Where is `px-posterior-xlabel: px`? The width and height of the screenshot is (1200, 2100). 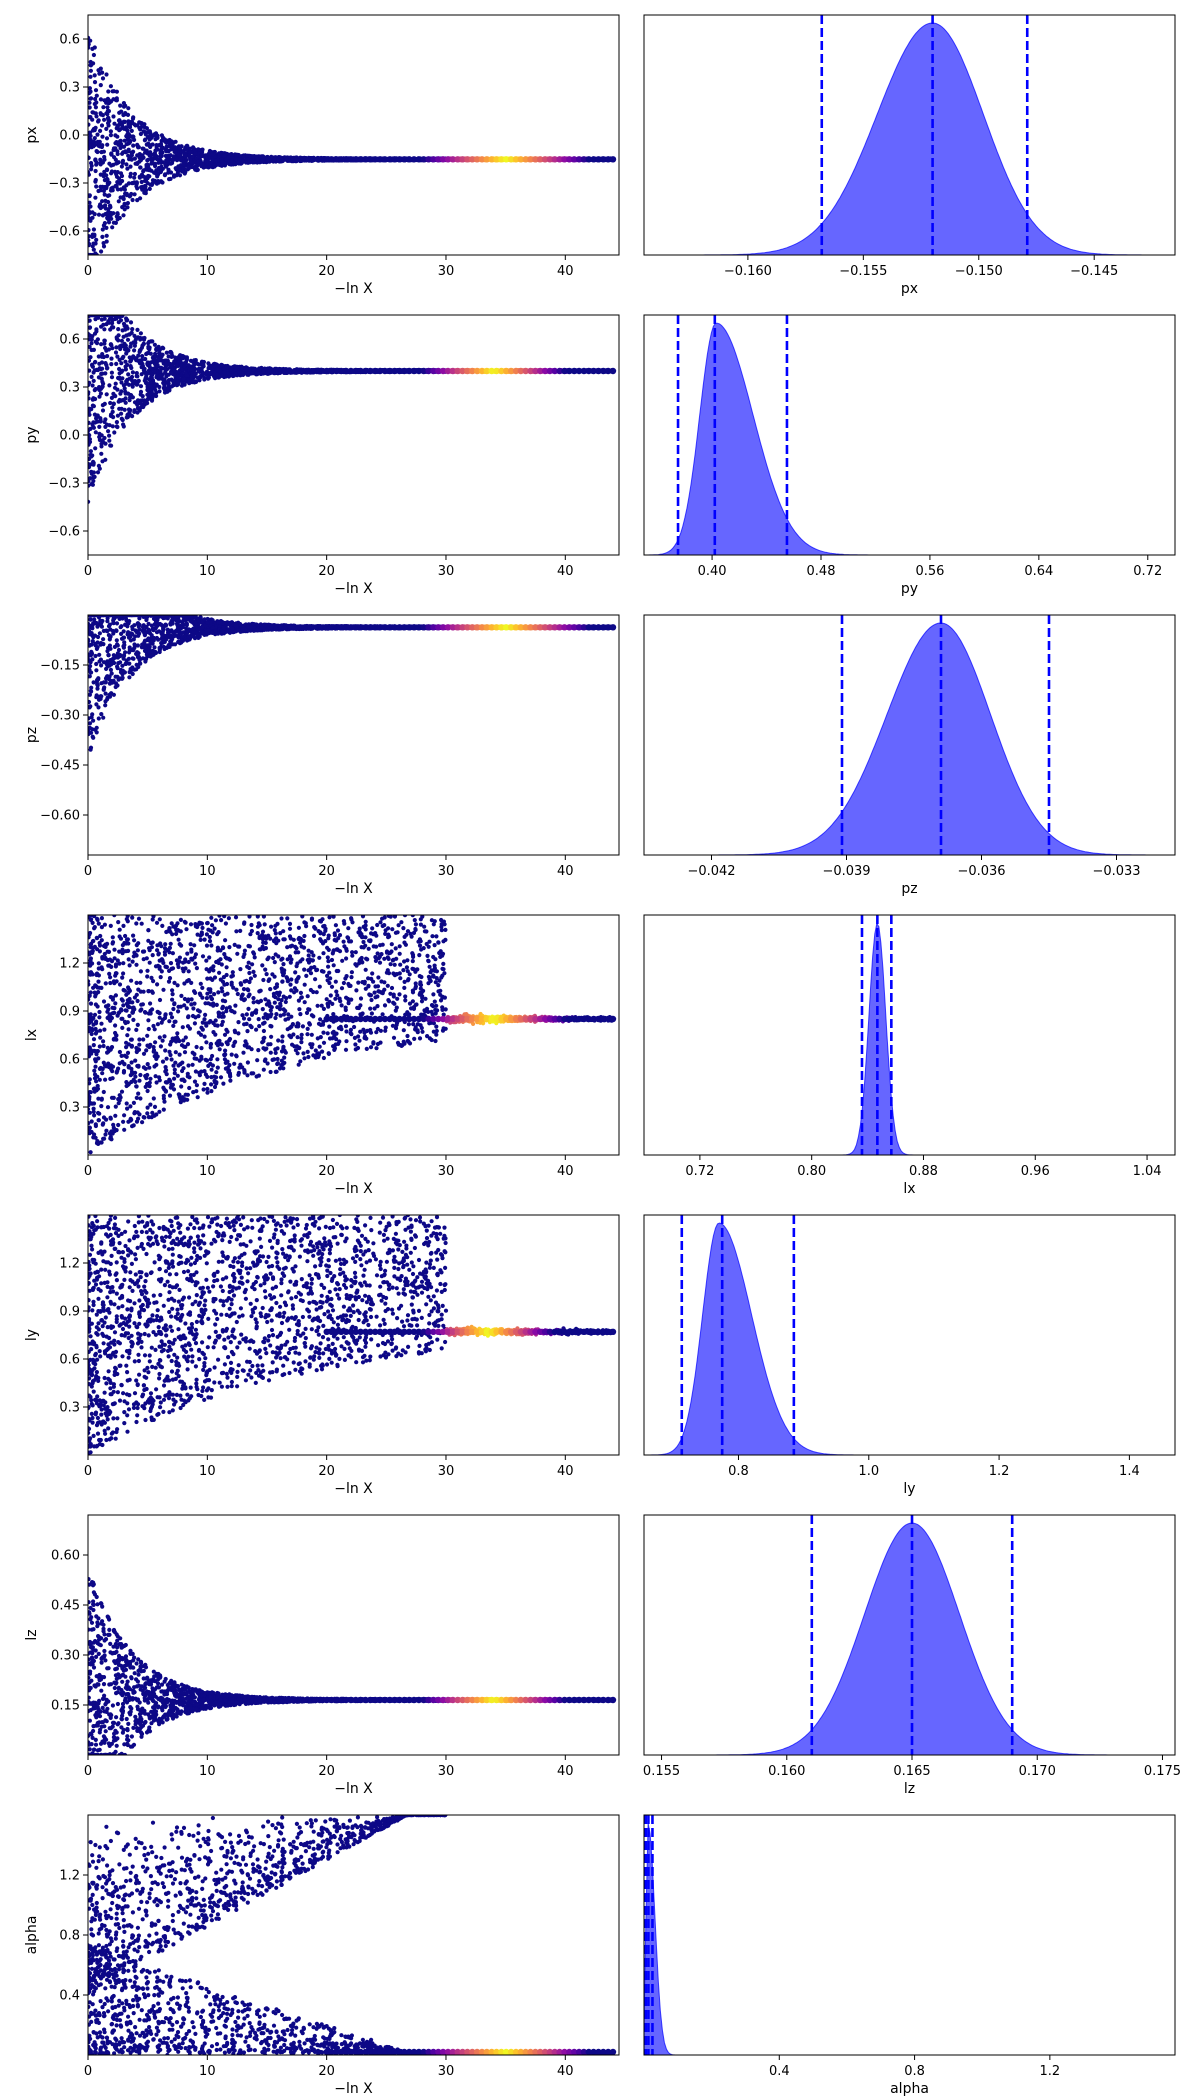
px-posterior-xlabel: px is located at coordinates (909, 289).